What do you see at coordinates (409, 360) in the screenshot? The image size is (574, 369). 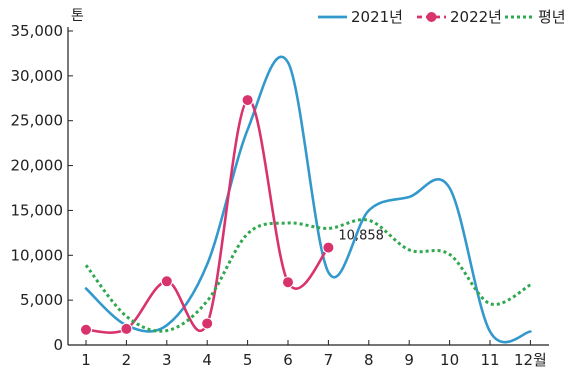 I see `x-tick-label: 9` at bounding box center [409, 360].